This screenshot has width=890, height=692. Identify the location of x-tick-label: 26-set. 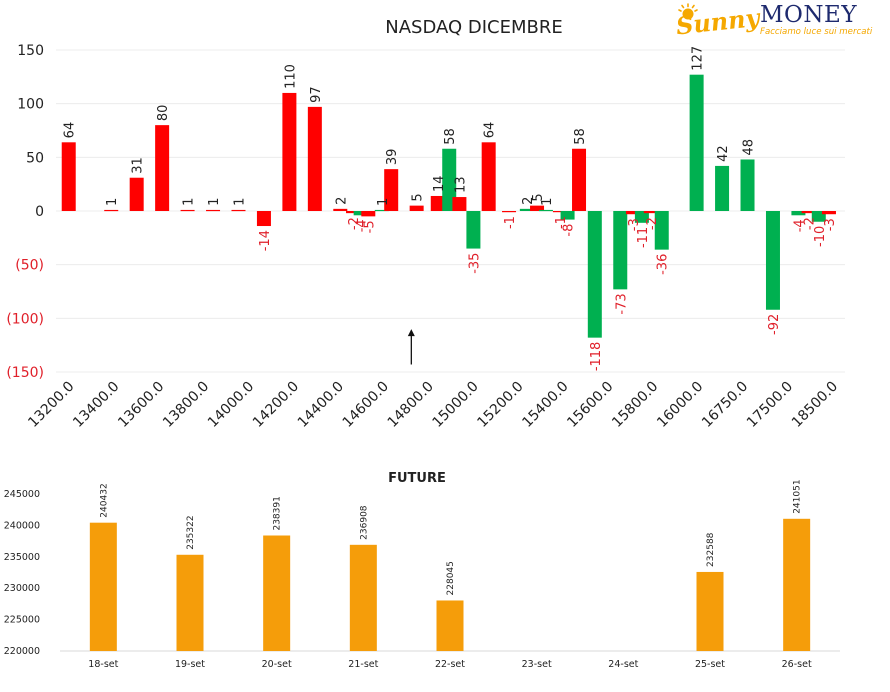
(797, 664).